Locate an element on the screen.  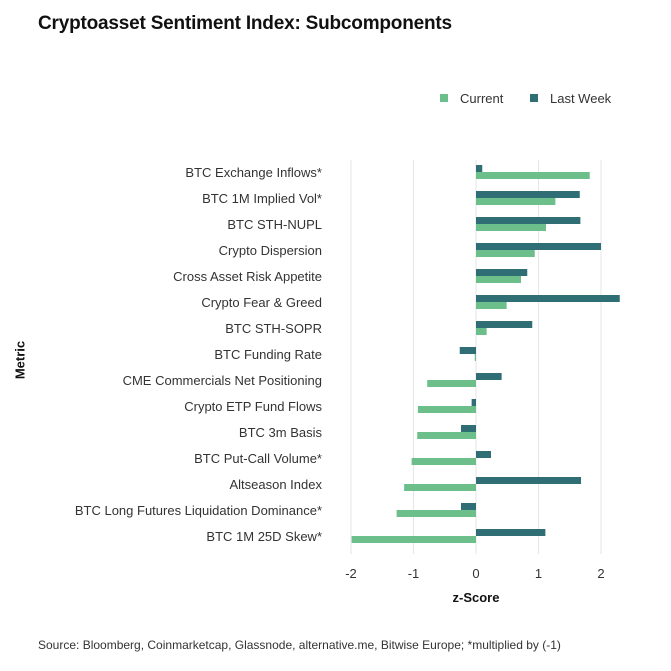
y-tick-label: BTC Exchange Inflows* is located at coordinates (253, 172).